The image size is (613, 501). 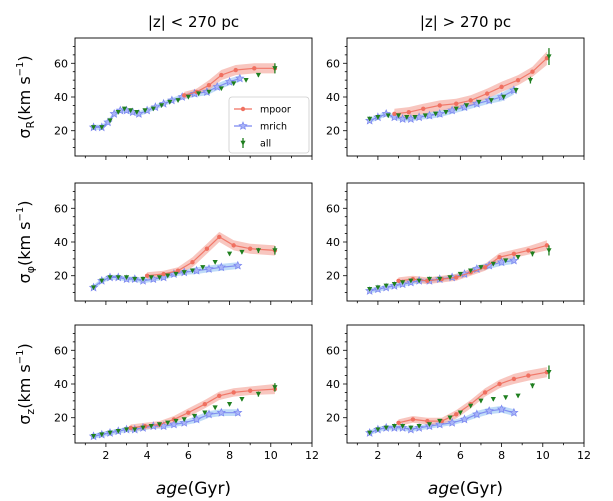 What do you see at coordinates (419, 455) in the screenshot?
I see `x-tick-label: 4` at bounding box center [419, 455].